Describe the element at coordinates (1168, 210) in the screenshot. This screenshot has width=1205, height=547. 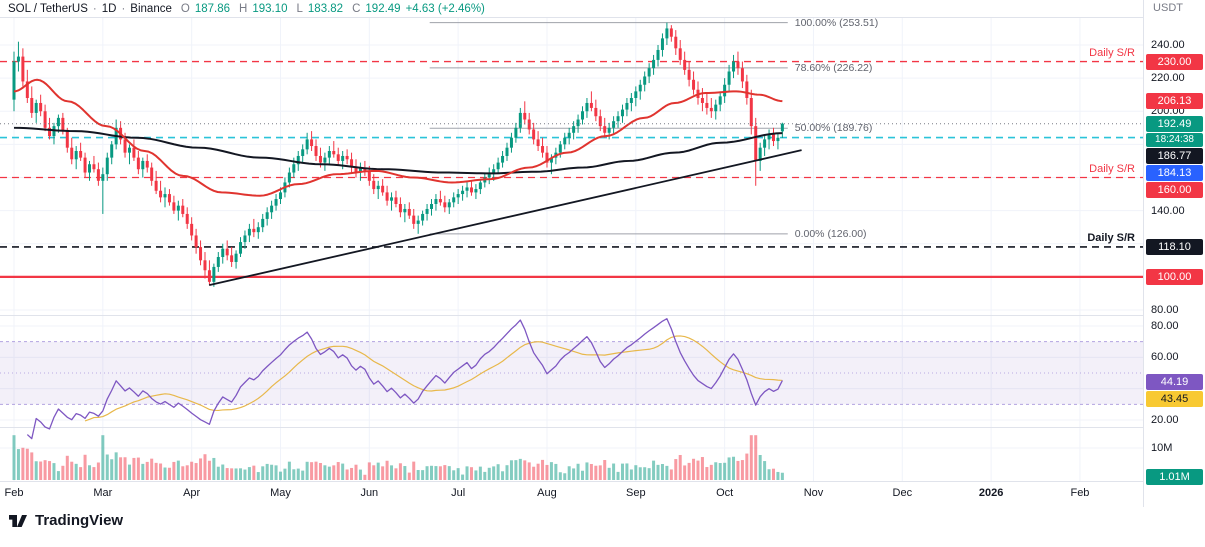
I see `price-axis-label: 140.00` at that location.